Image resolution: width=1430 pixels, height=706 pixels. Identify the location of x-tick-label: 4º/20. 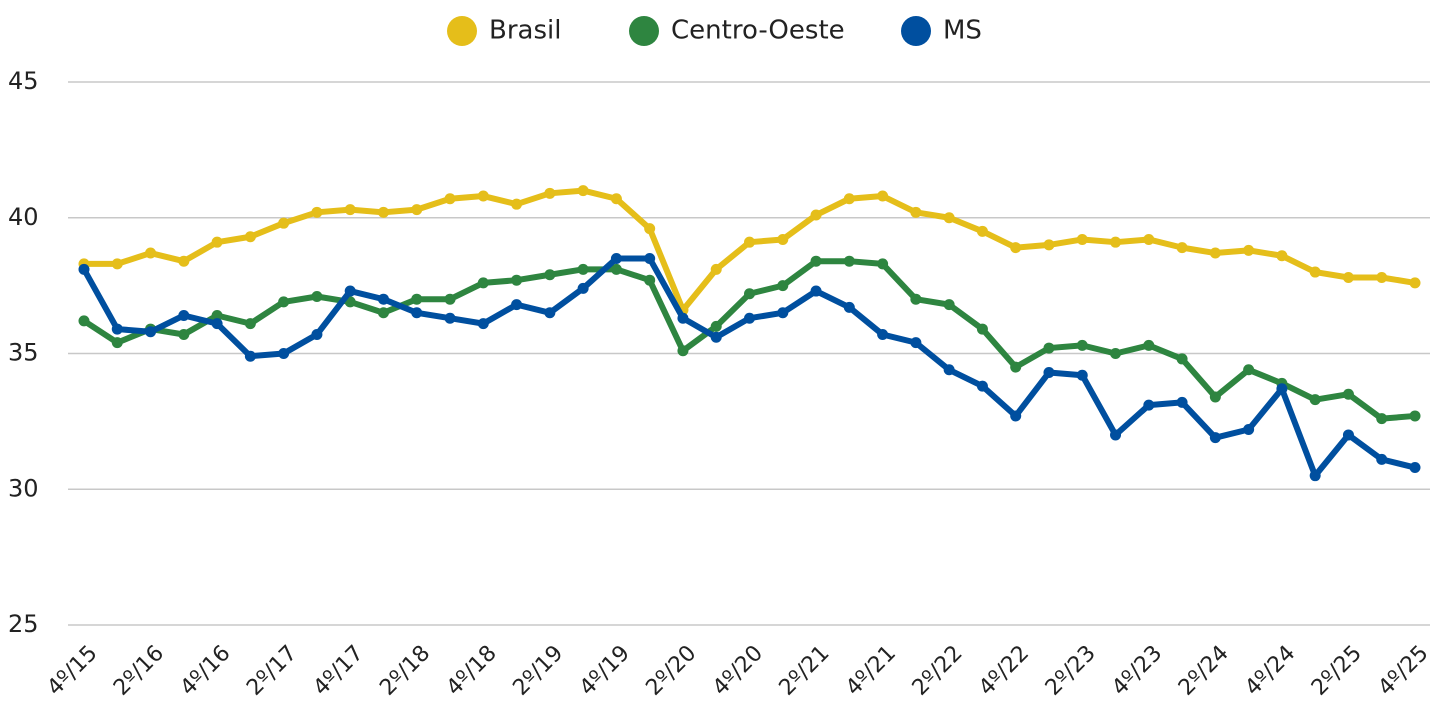
(738, 671).